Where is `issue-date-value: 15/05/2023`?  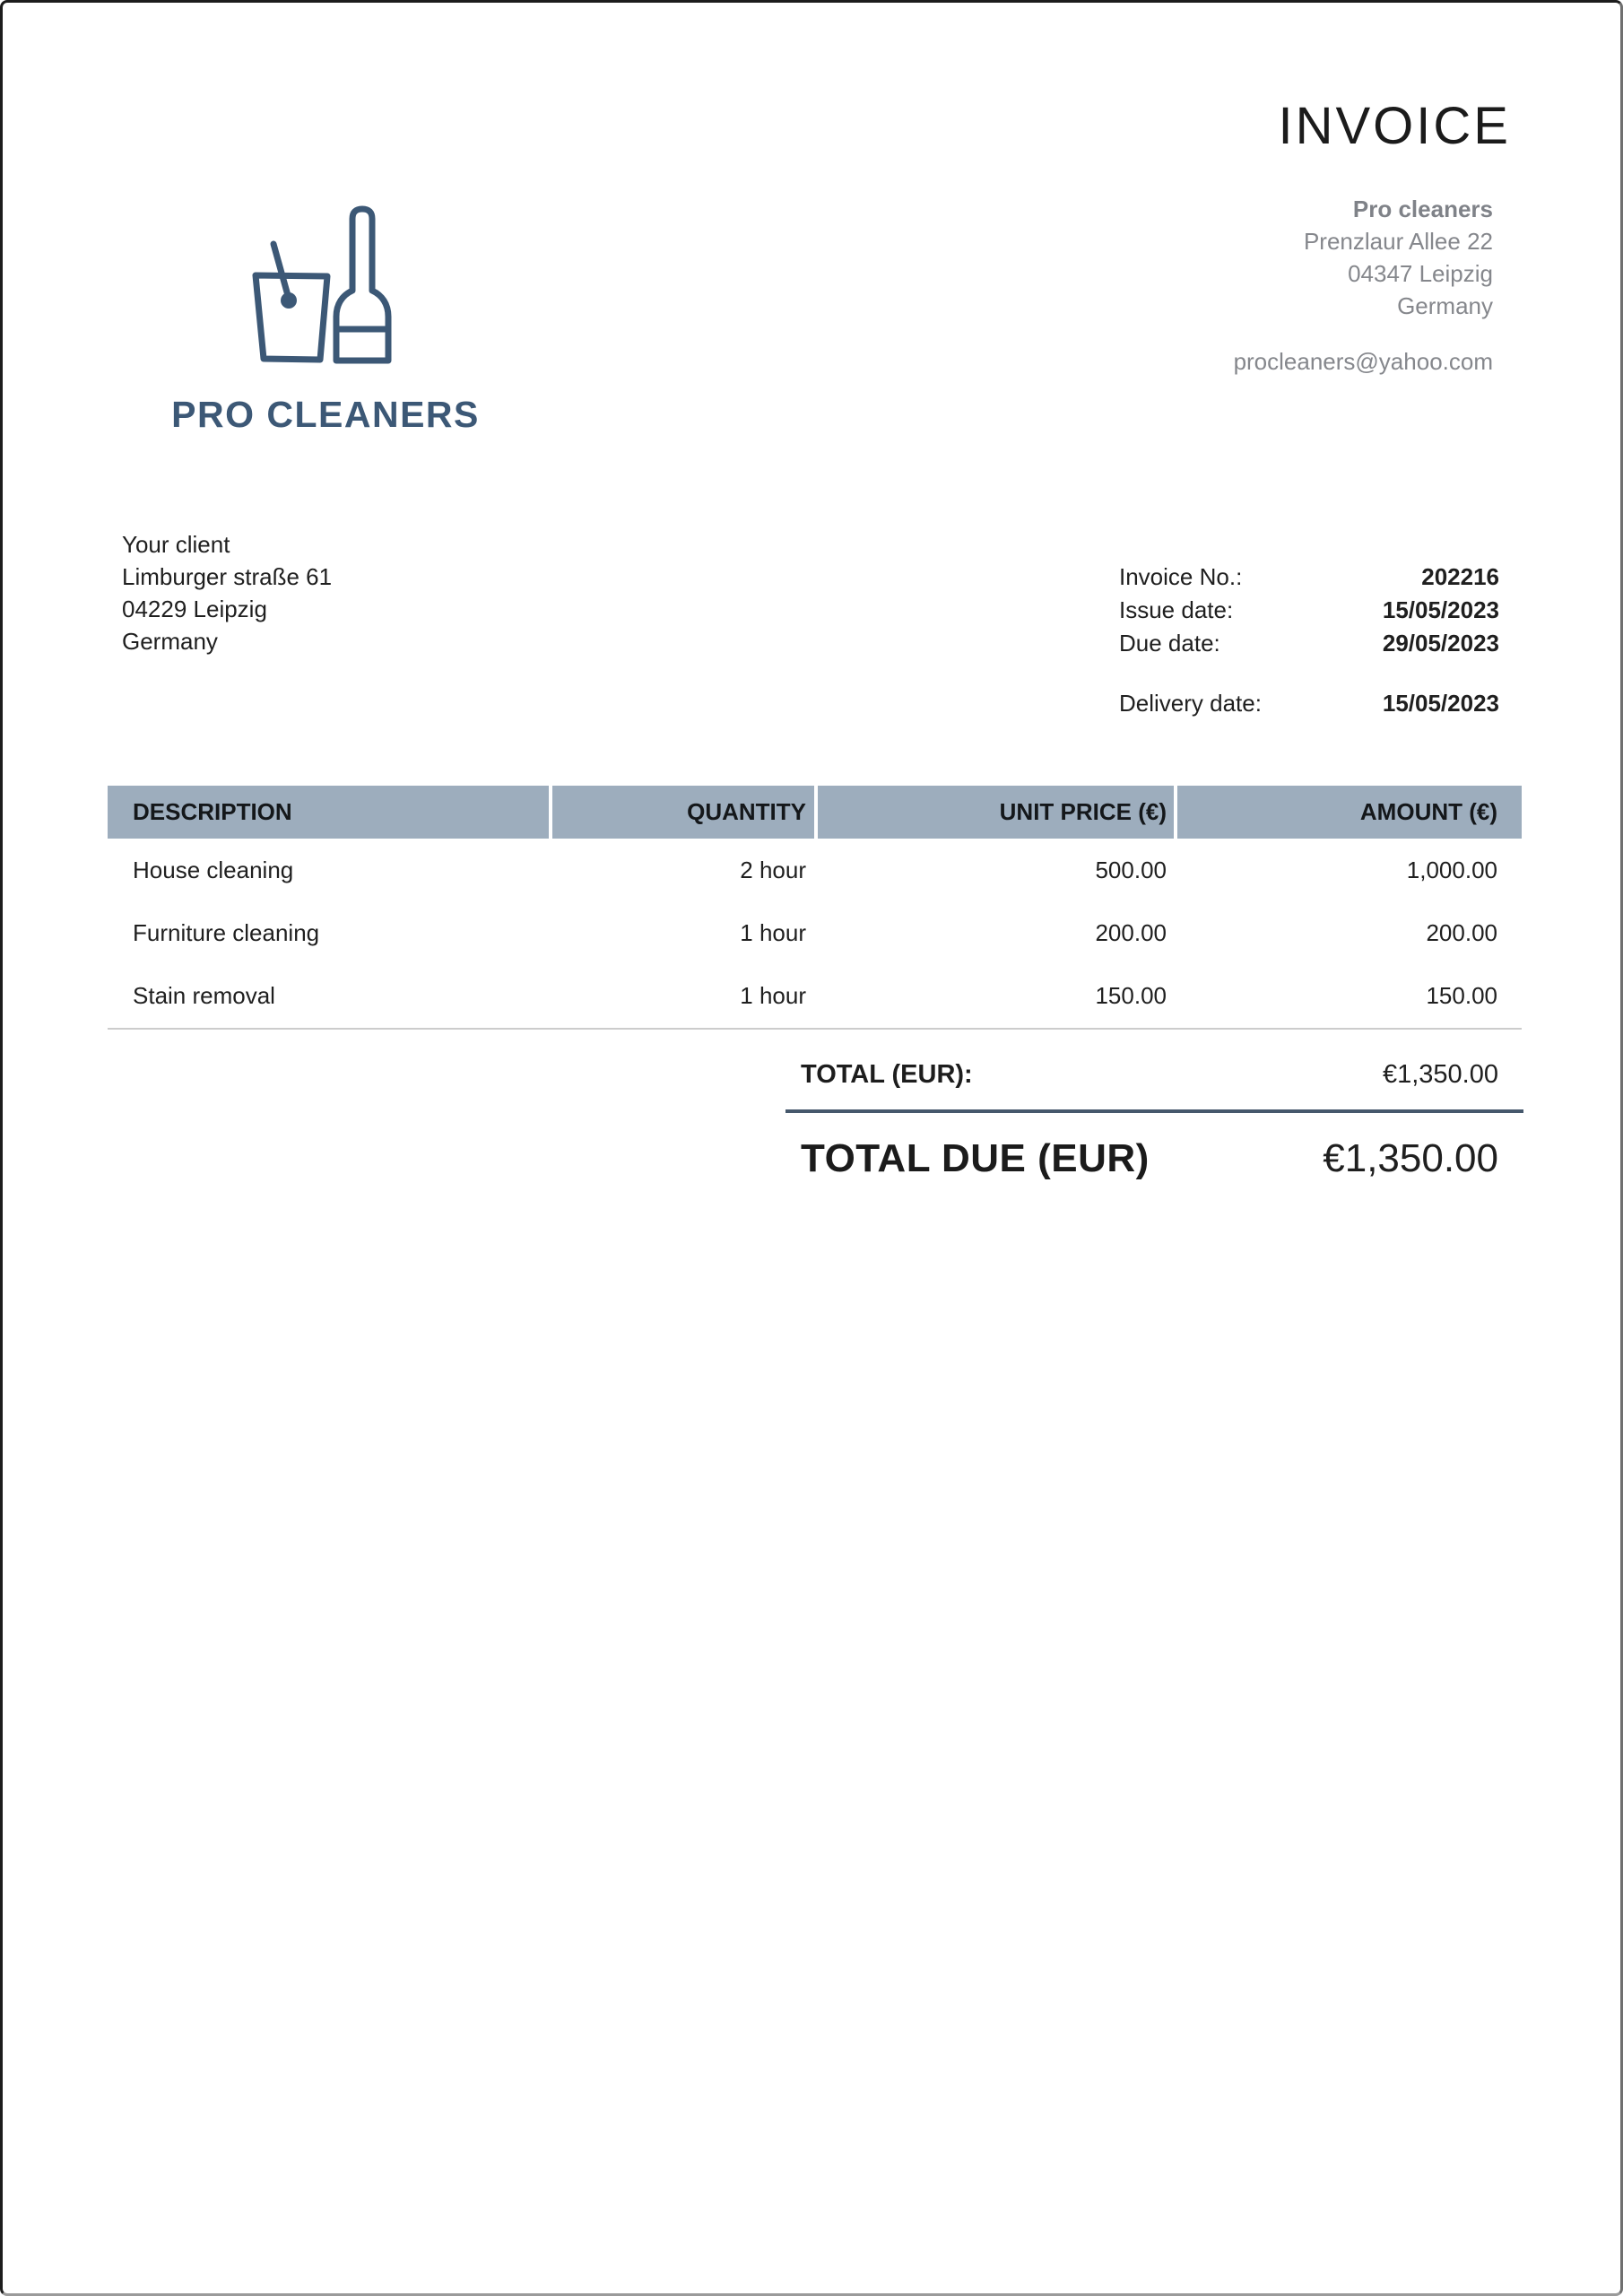 issue-date-value: 15/05/2023 is located at coordinates (1440, 609).